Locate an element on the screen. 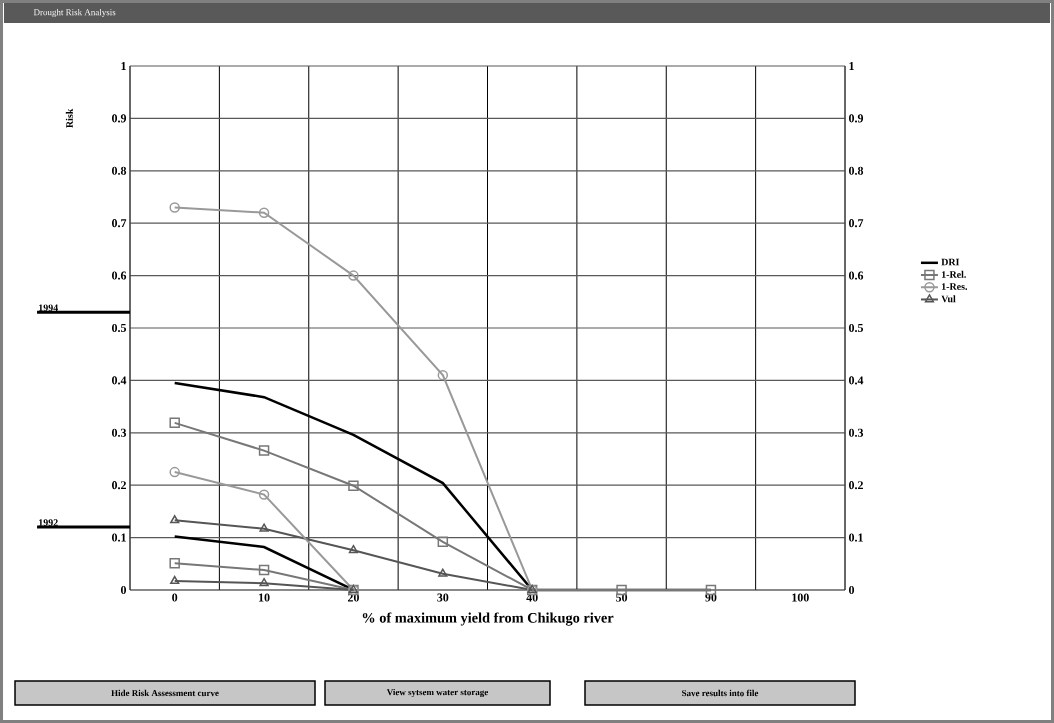  text: 1994 is located at coordinates (48, 308).